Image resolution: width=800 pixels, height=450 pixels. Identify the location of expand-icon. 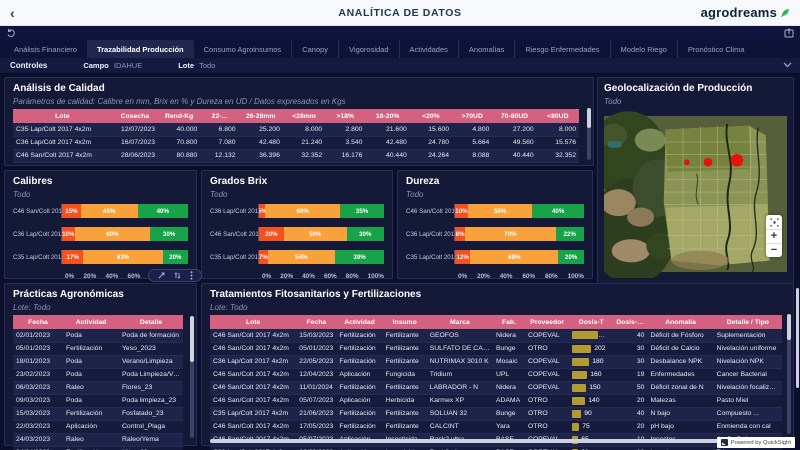
(161, 275).